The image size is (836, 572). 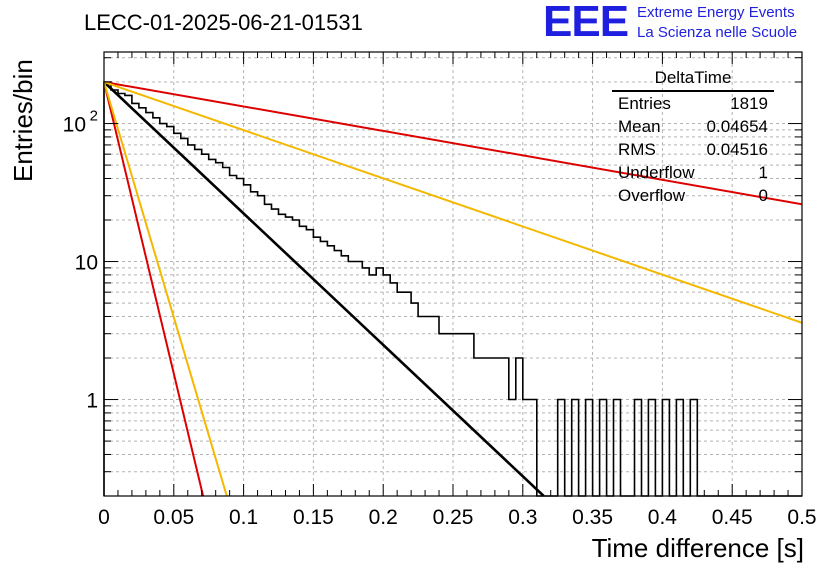 I want to click on x-tick-label: 0.3, so click(x=522, y=517).